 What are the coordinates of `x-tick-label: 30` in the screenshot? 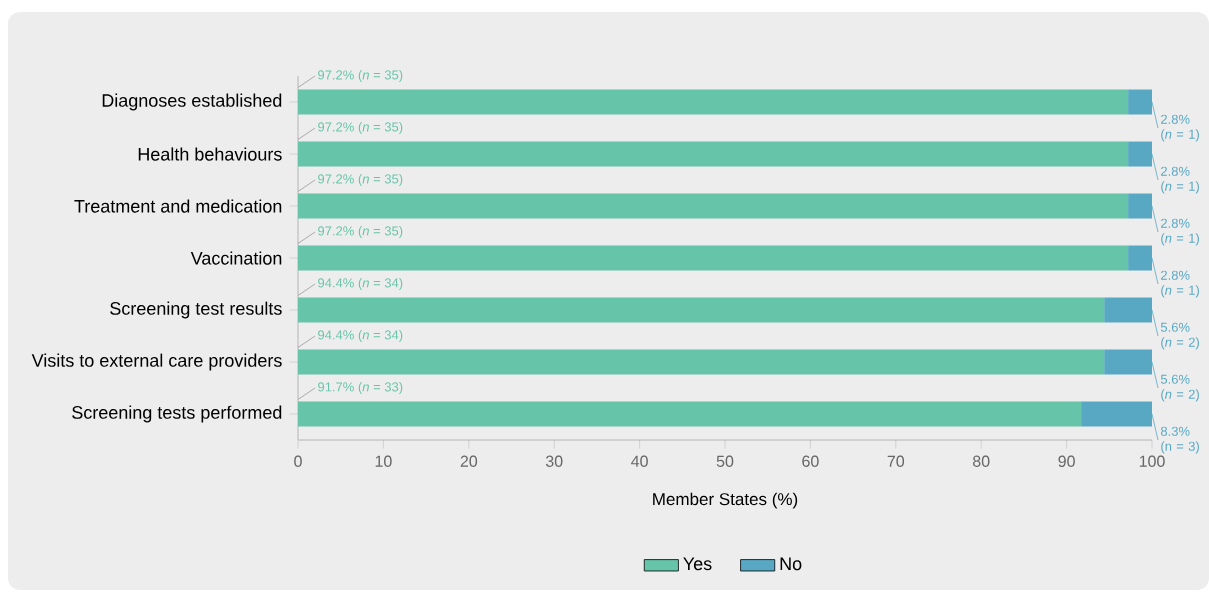 It's located at (554, 461).